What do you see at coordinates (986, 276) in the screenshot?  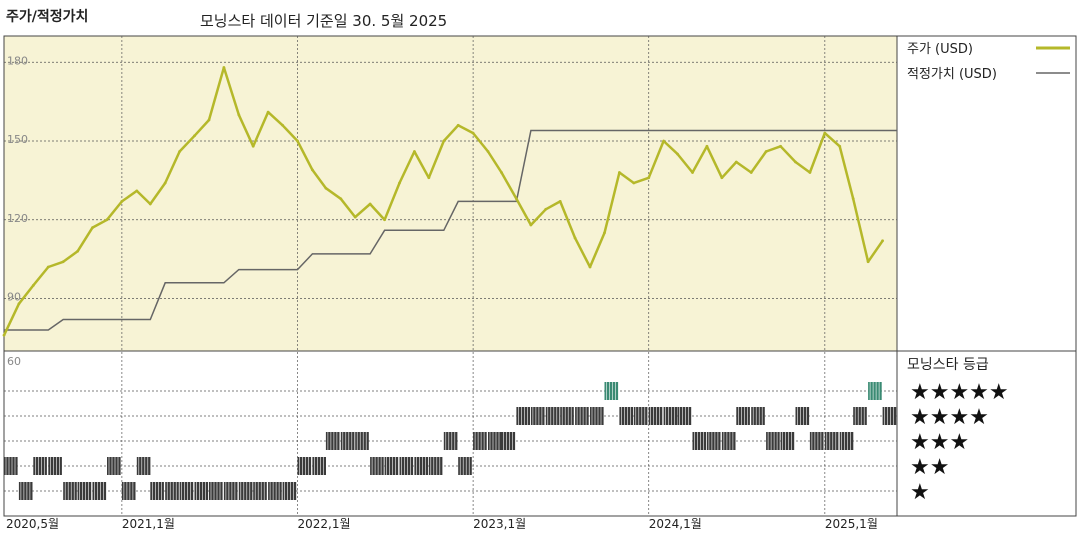 I see `legend-panel` at bounding box center [986, 276].